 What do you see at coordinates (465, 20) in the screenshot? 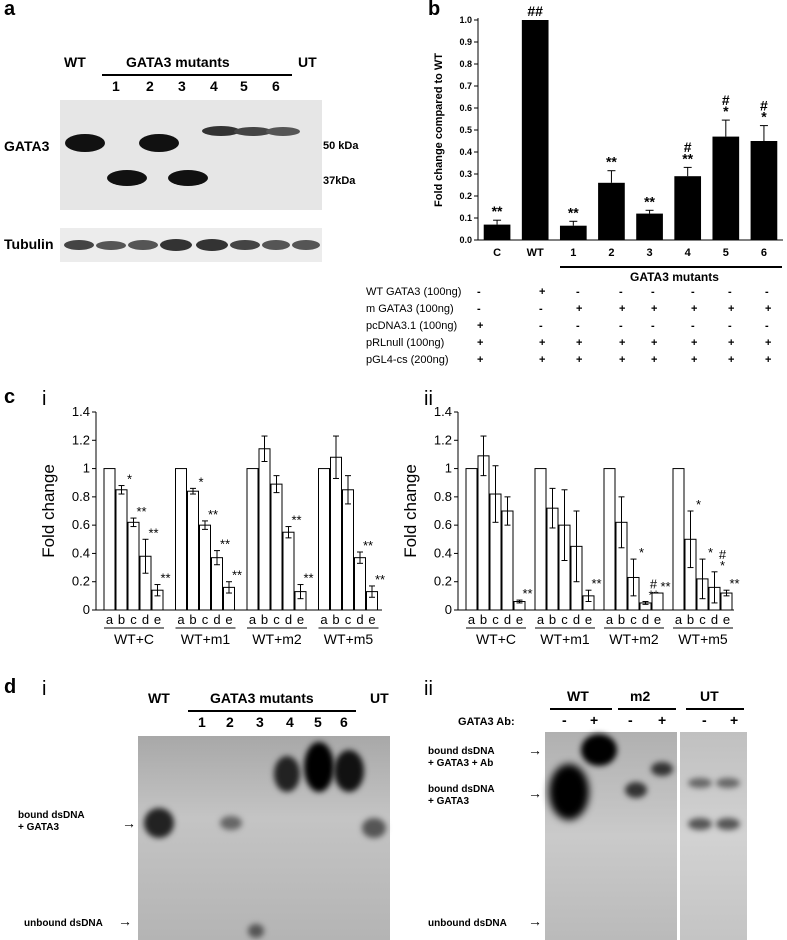
I see `y-tick-label: 1.0` at bounding box center [465, 20].